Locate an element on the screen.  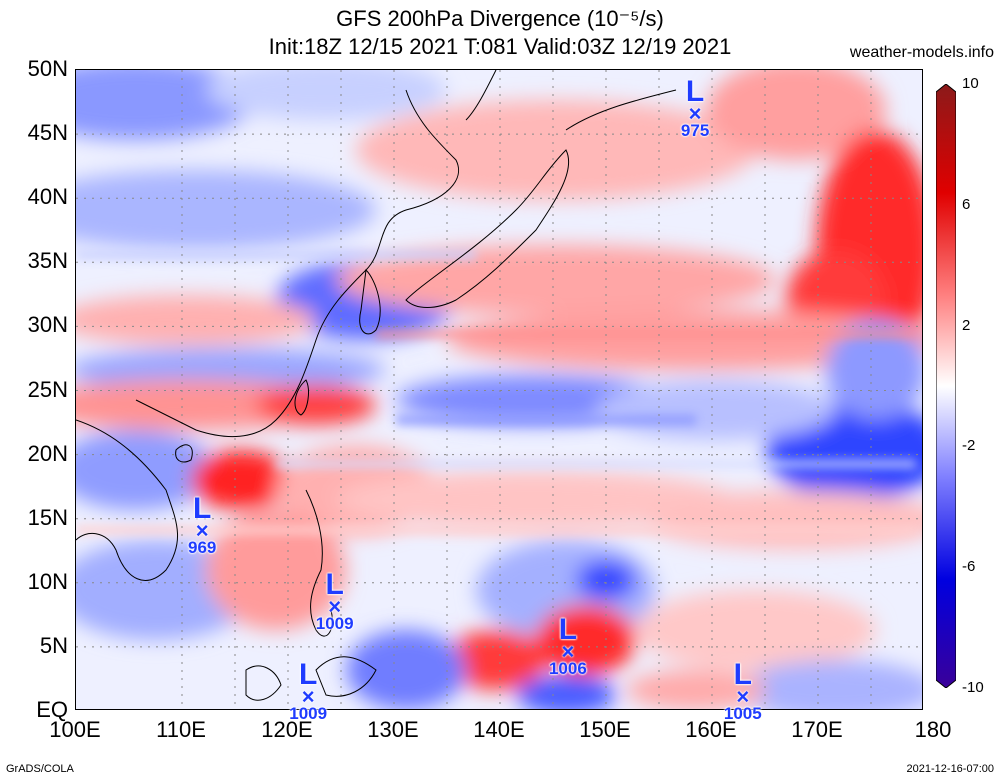
lat-tick-label: EQ is located at coordinates (52, 709).